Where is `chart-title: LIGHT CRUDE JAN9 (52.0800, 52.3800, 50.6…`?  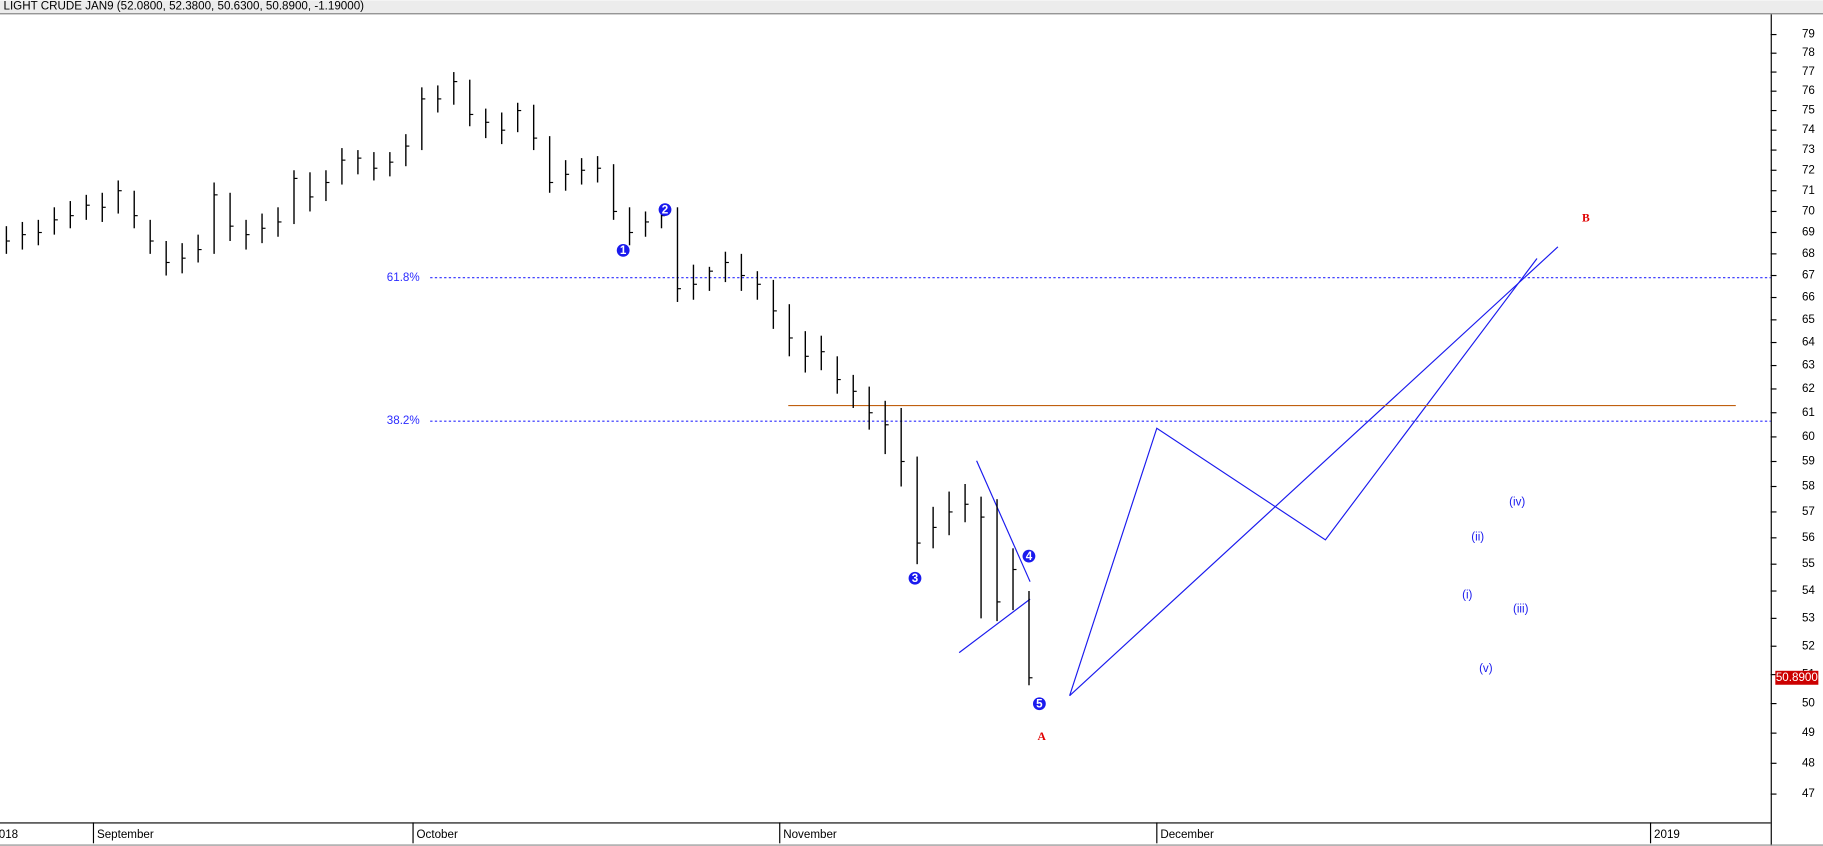
chart-title: LIGHT CRUDE JAN9 (52.0800, 52.3800, 50.6… is located at coordinates (183, 6).